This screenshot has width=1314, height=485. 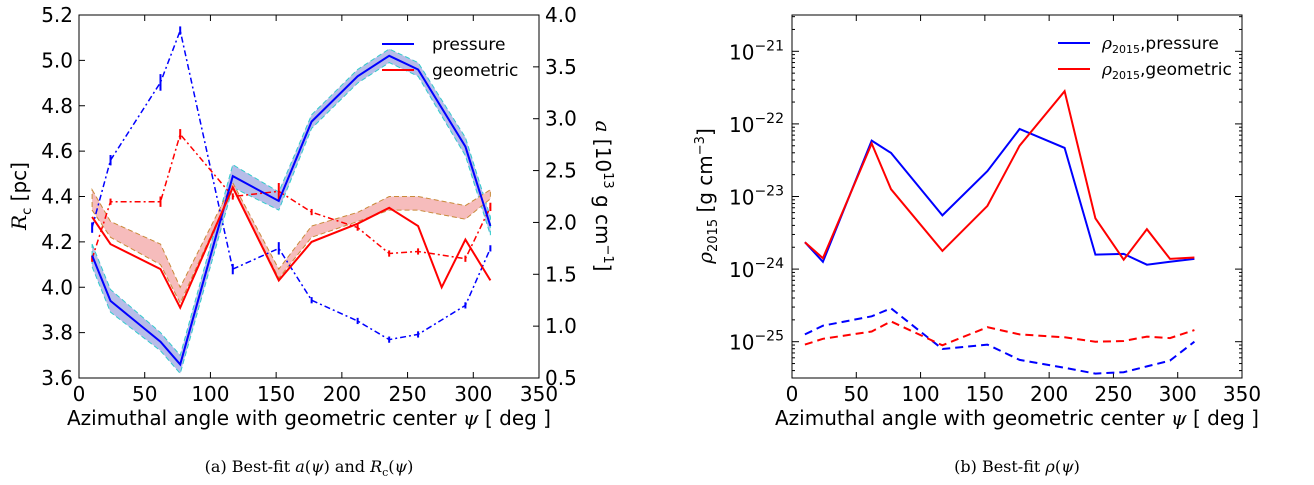 I want to click on legend-pressure-label: pressure, so click(x=468, y=45).